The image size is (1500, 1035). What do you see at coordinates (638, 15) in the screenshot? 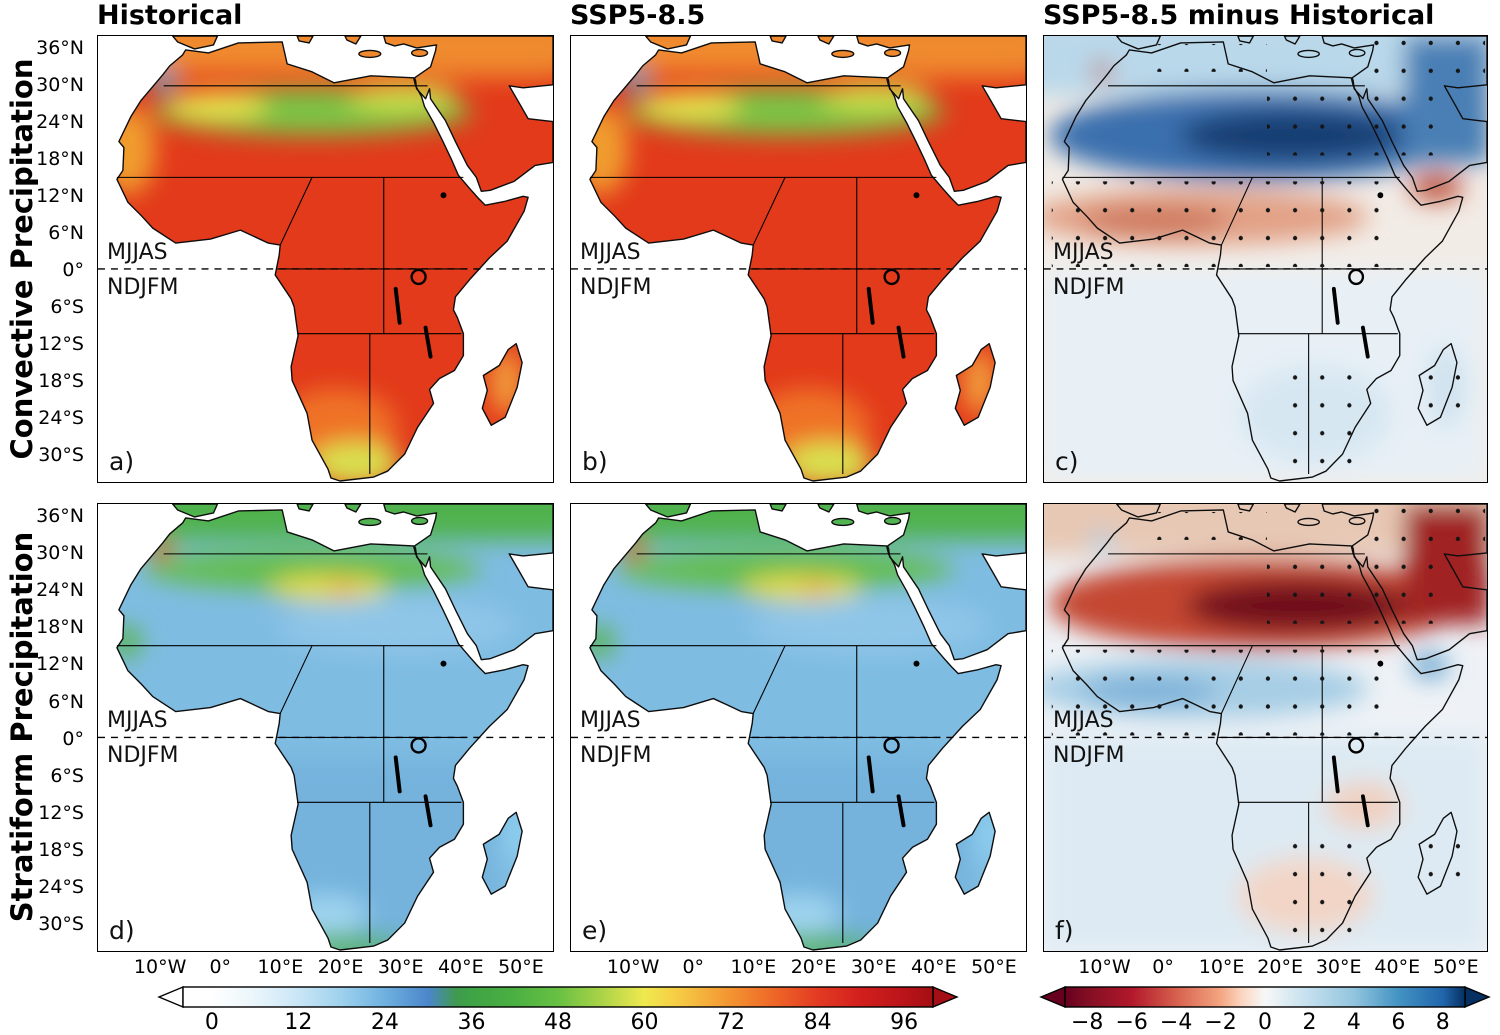
I see `column-title-ssp585: SSP5-8.5` at bounding box center [638, 15].